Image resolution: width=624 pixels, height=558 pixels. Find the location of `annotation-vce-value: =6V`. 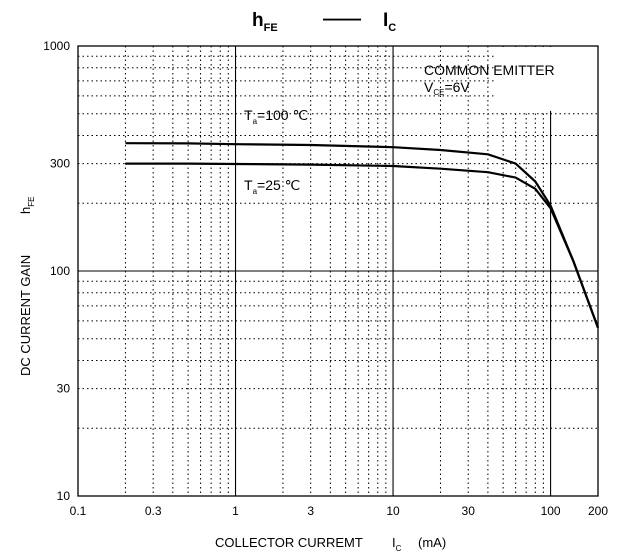

annotation-vce-value: =6V is located at coordinates (457, 87).